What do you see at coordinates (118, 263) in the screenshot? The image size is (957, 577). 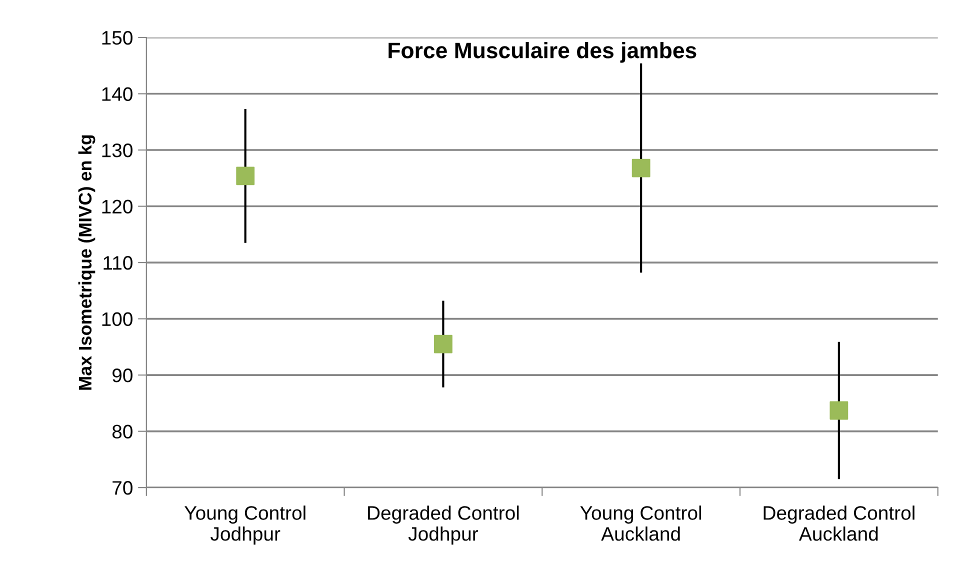 I see `y-tick-label: 110` at bounding box center [118, 263].